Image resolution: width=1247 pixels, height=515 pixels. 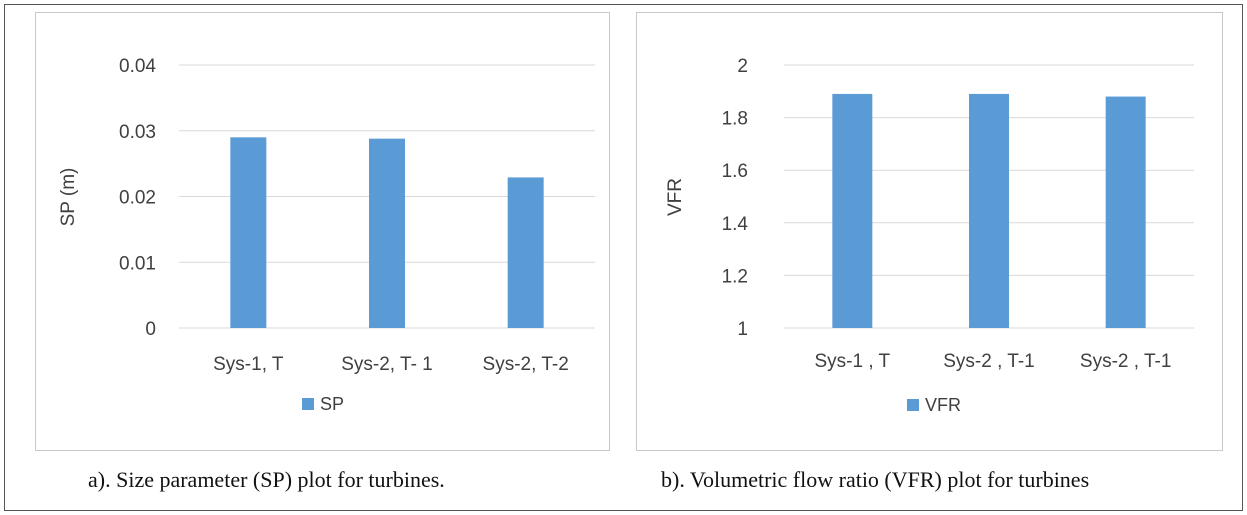 I want to click on y-tick-label: 0.02, so click(x=137, y=198).